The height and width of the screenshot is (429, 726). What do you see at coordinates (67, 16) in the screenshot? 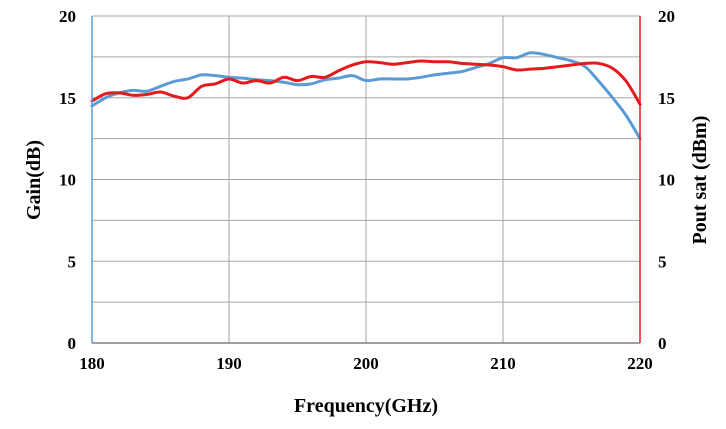
I see `y-tick-label: 20` at bounding box center [67, 16].